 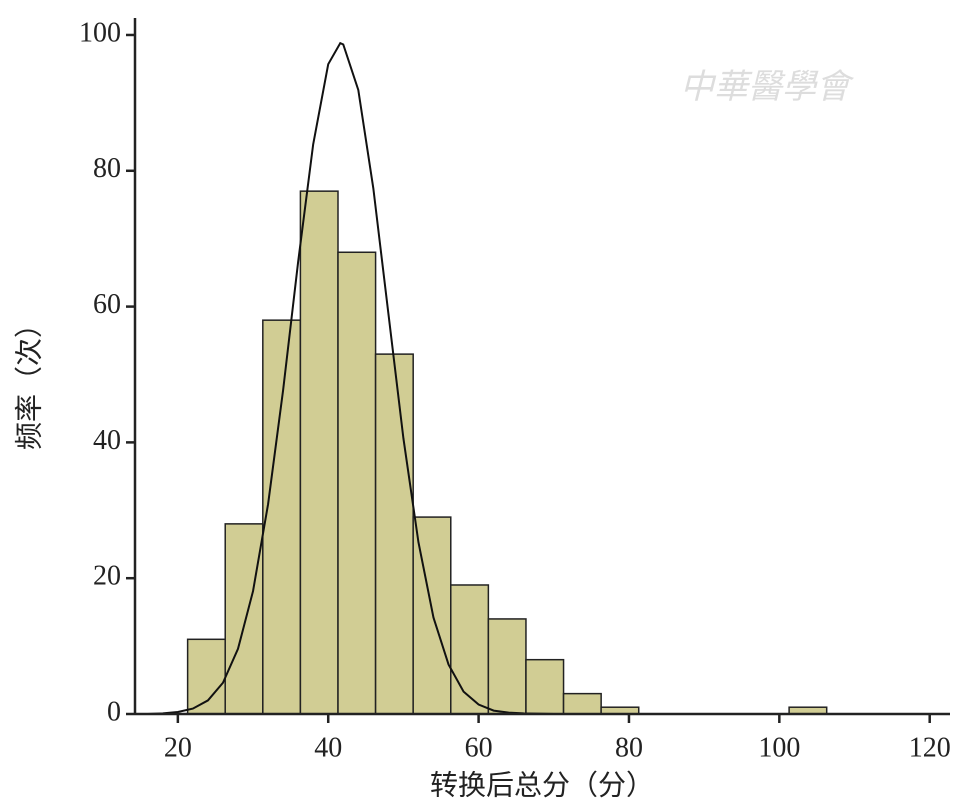 I want to click on x-tick-label: 100, so click(x=779, y=747).